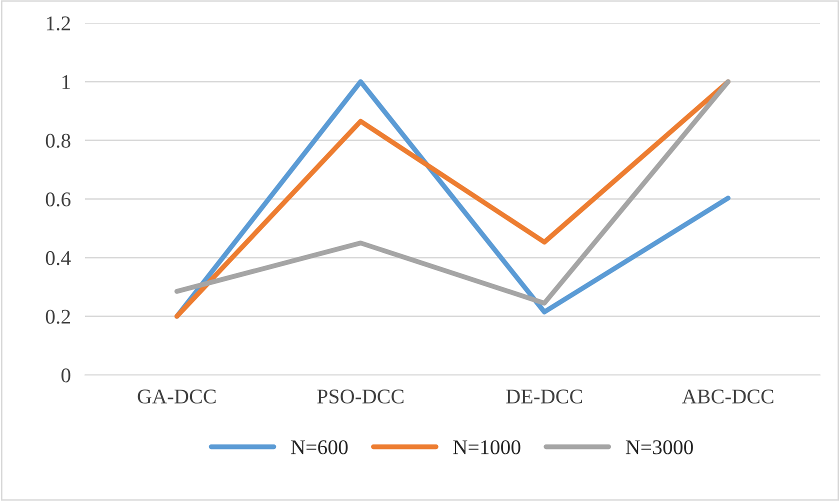  Describe the element at coordinates (58, 141) in the screenshot. I see `y-tick-label: 0.8` at that location.